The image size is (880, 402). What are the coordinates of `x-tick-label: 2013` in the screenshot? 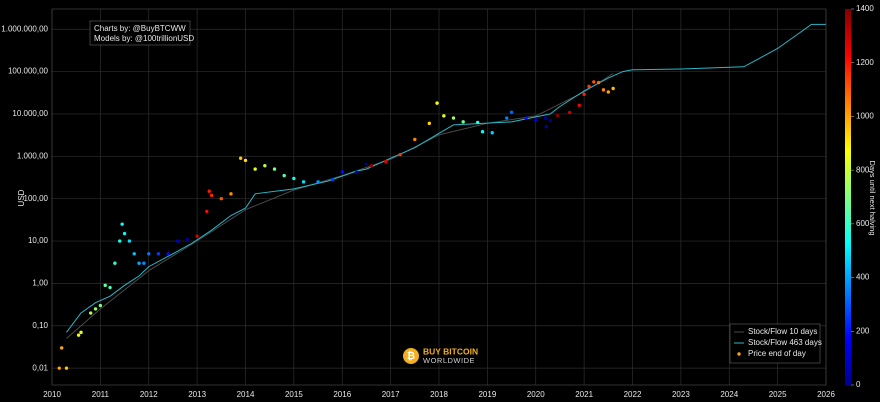 It's located at (197, 394).